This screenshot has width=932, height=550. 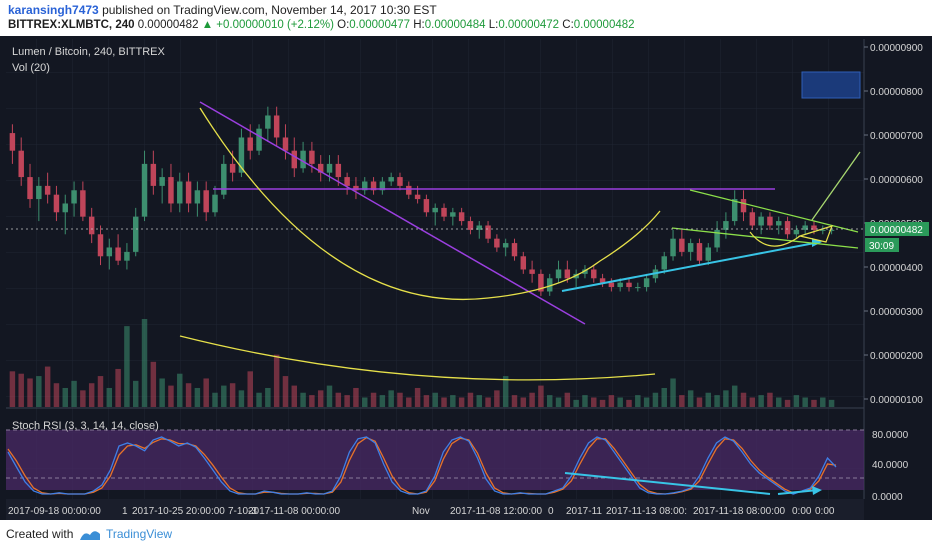 I want to click on price-tick-label: 0.00000300, so click(x=896, y=312).